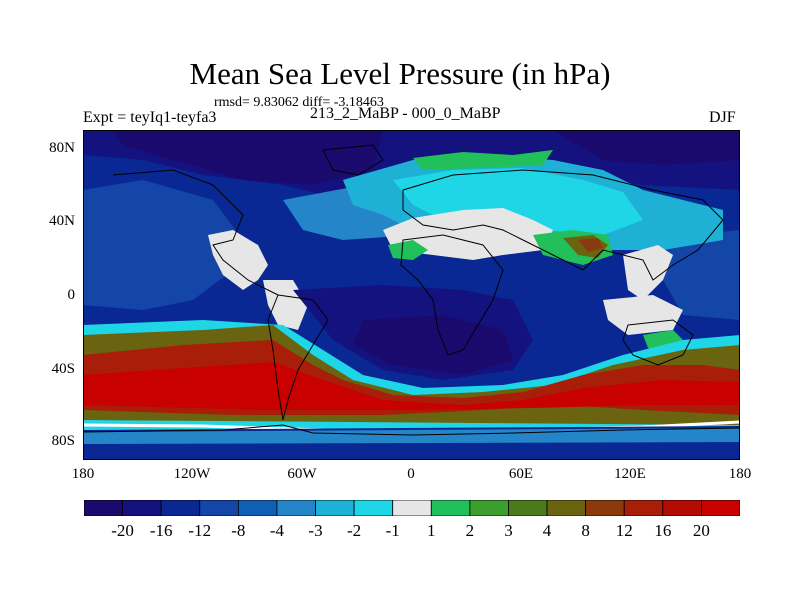 This screenshot has width=800, height=600. I want to click on field-indonesia-zero, so click(643, 315).